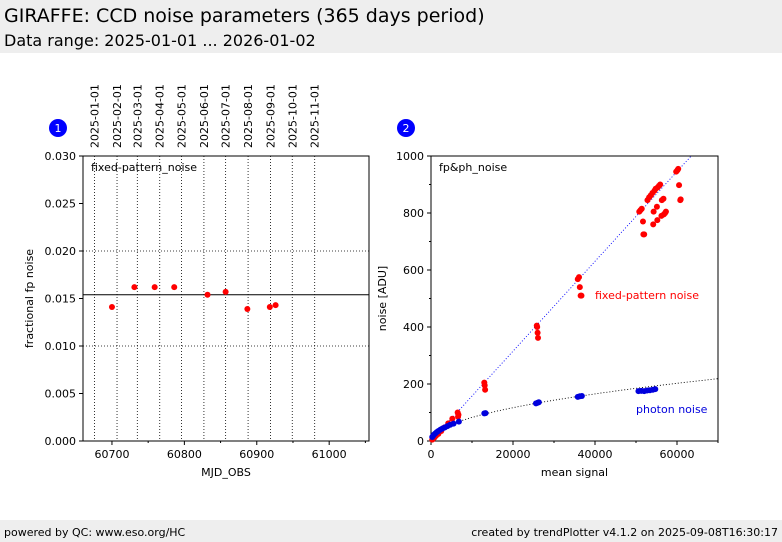 The width and height of the screenshot is (782, 542). What do you see at coordinates (111, 454) in the screenshot?
I see `x-tick-label: 60700` at bounding box center [111, 454].